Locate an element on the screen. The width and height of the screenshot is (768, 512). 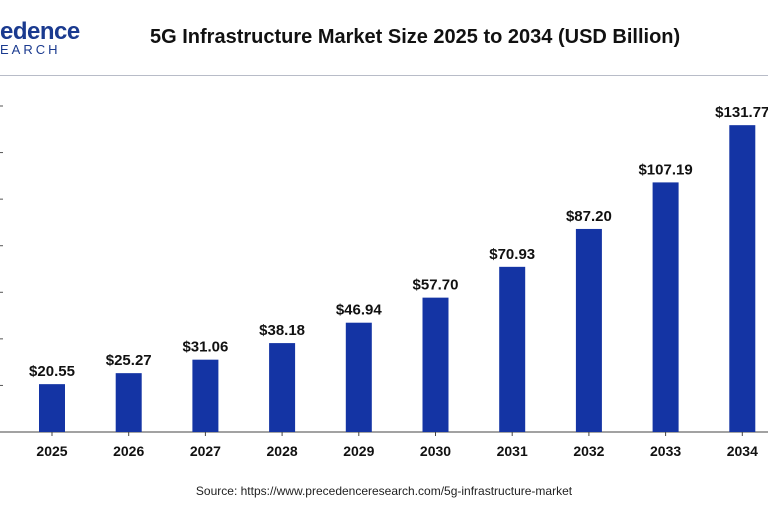
x-tick-label-2030: 2030 is located at coordinates (435, 451).